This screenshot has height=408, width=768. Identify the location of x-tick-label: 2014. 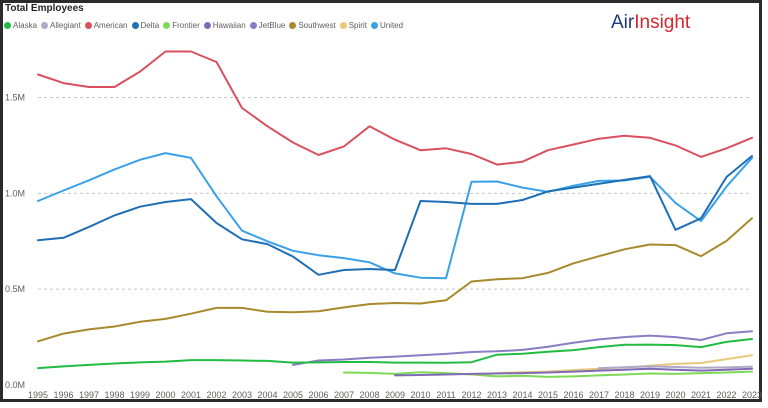
(522, 395).